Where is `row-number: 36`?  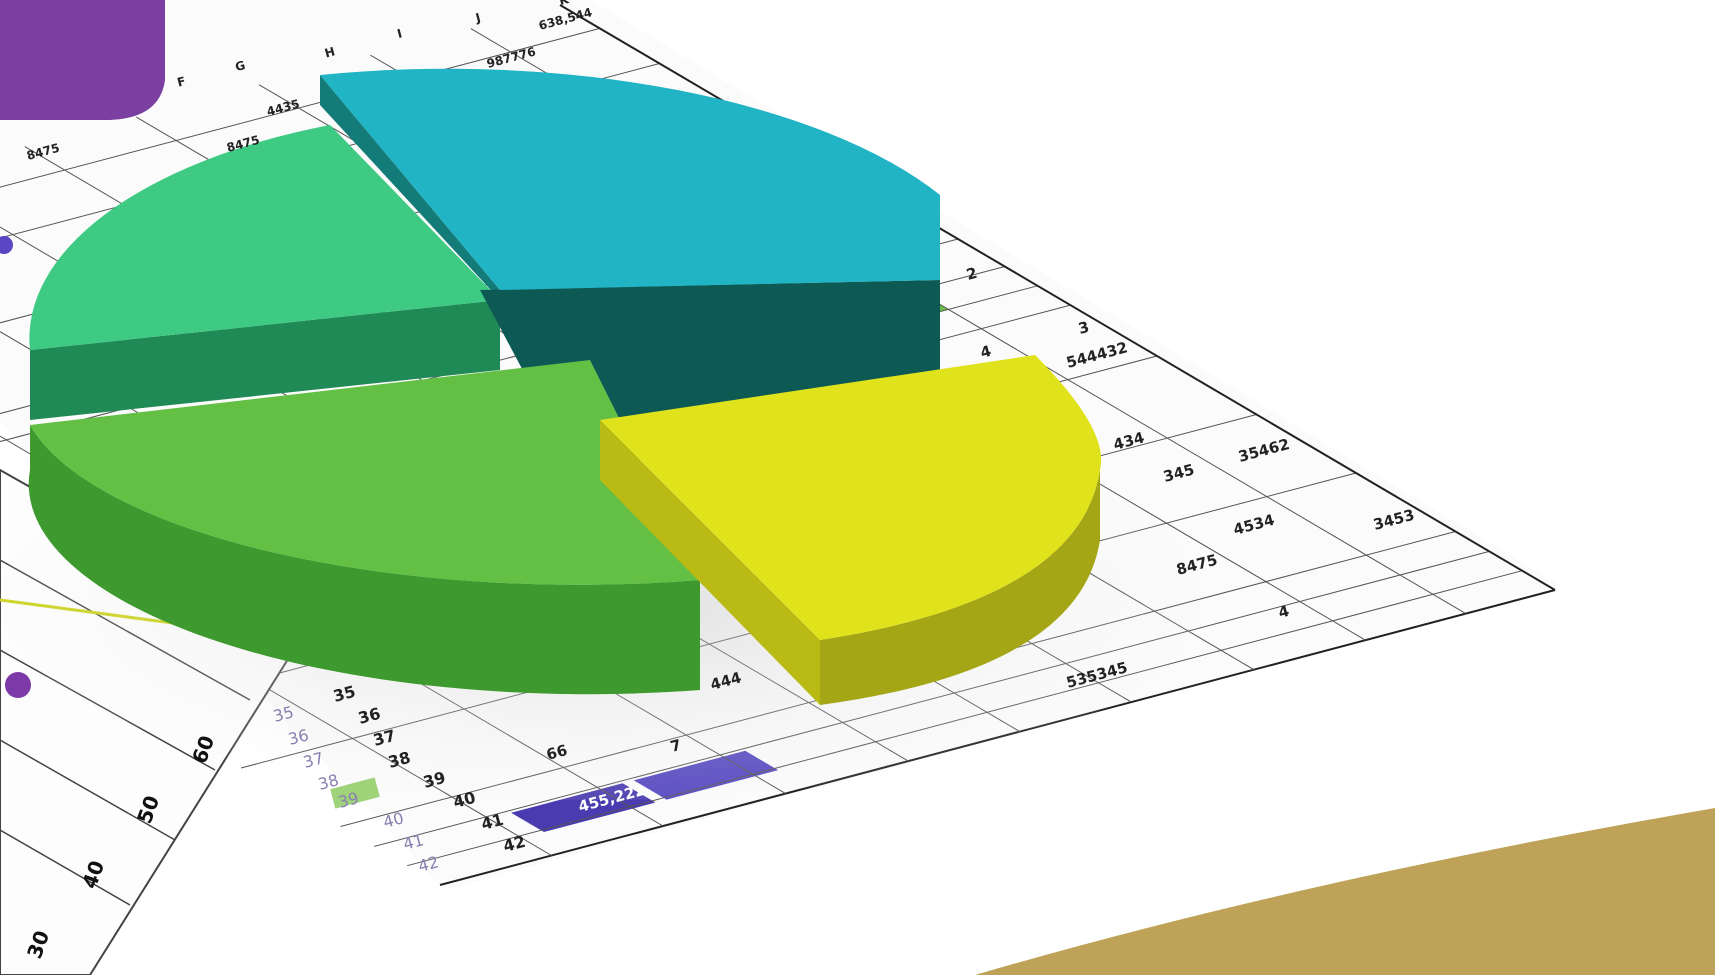
row-number: 36 is located at coordinates (298, 737).